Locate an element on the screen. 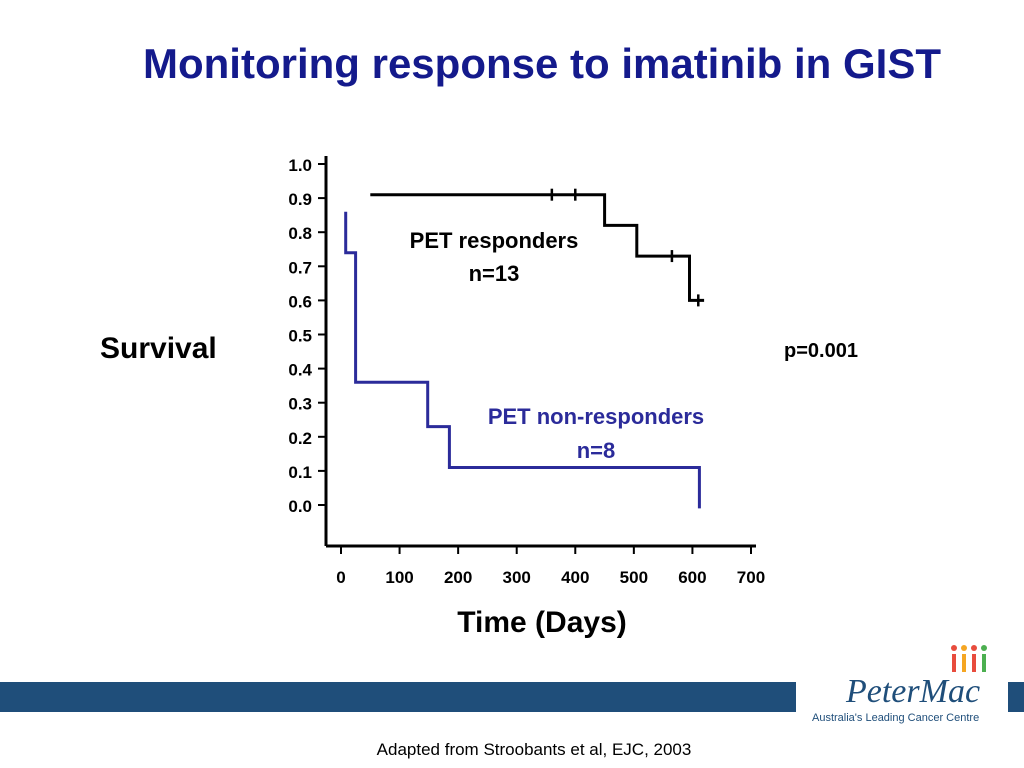 The height and width of the screenshot is (768, 1024). y-tick-label: 0.2 is located at coordinates (300, 438).